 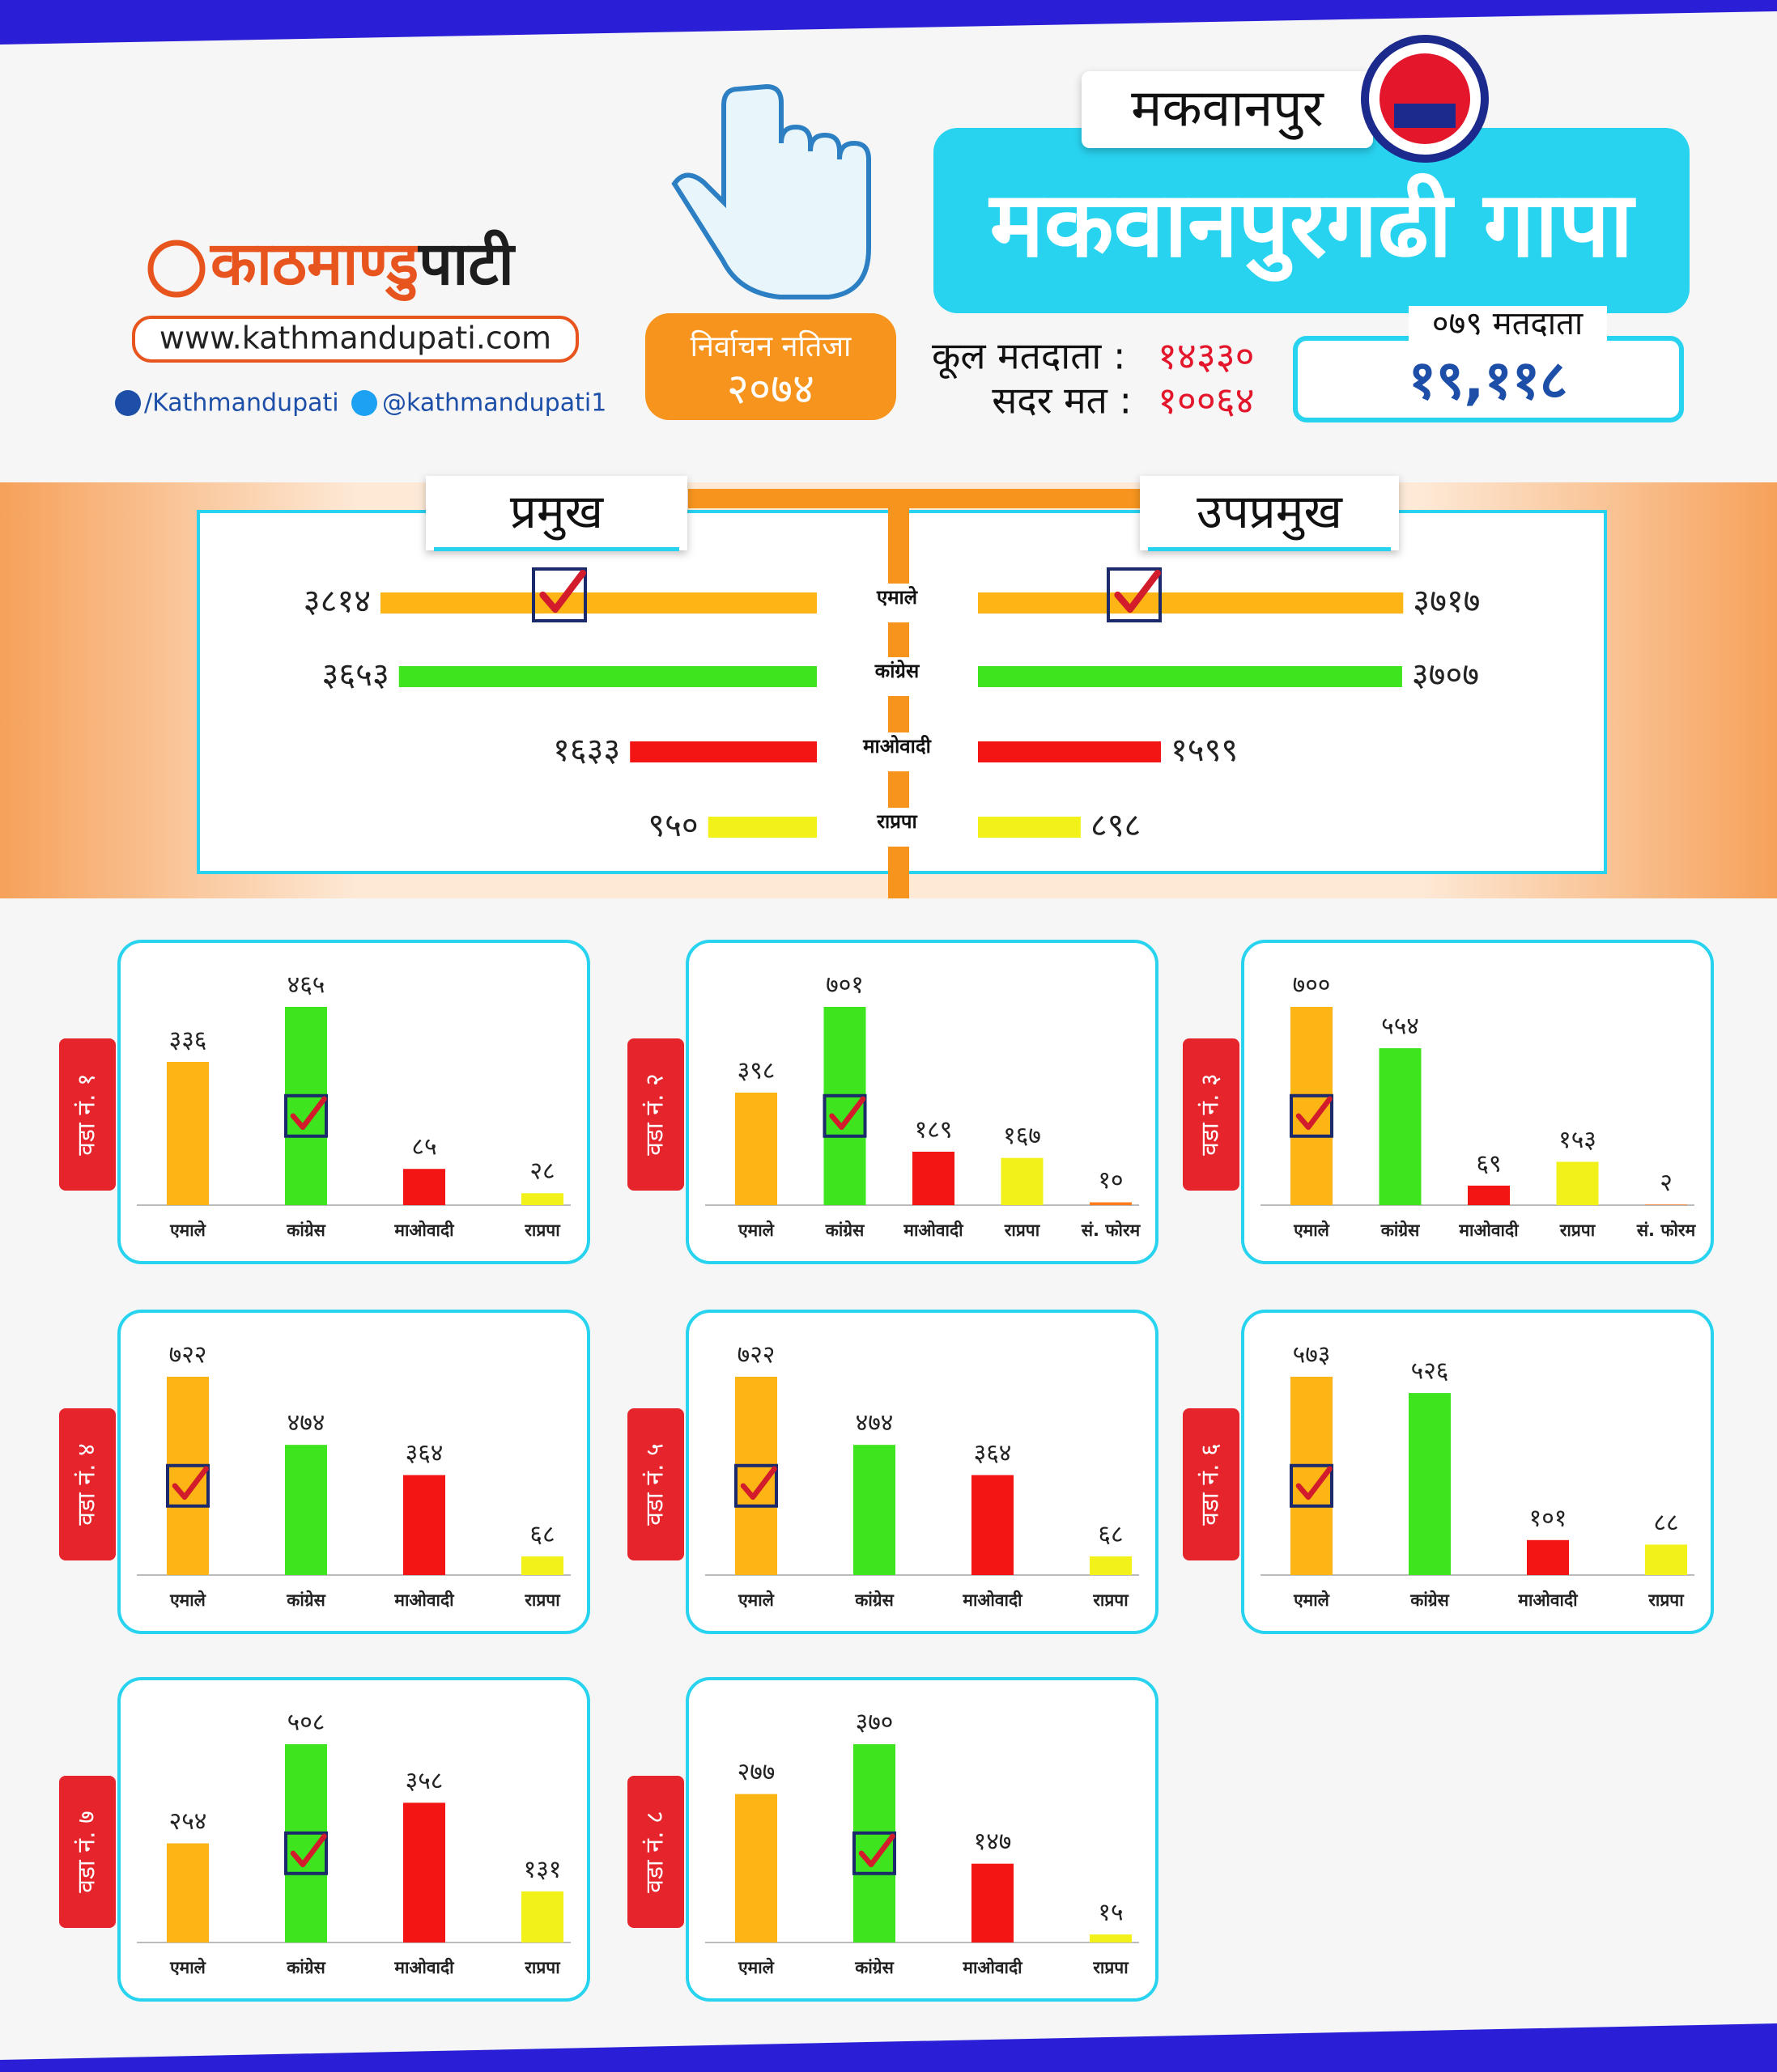 What do you see at coordinates (897, 671) in the screenshot?
I see `party-label: कांग्रेस` at bounding box center [897, 671].